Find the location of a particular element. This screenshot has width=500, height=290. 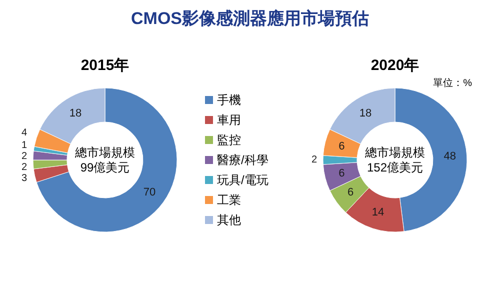

legend-label: 其他 is located at coordinates (229, 220).